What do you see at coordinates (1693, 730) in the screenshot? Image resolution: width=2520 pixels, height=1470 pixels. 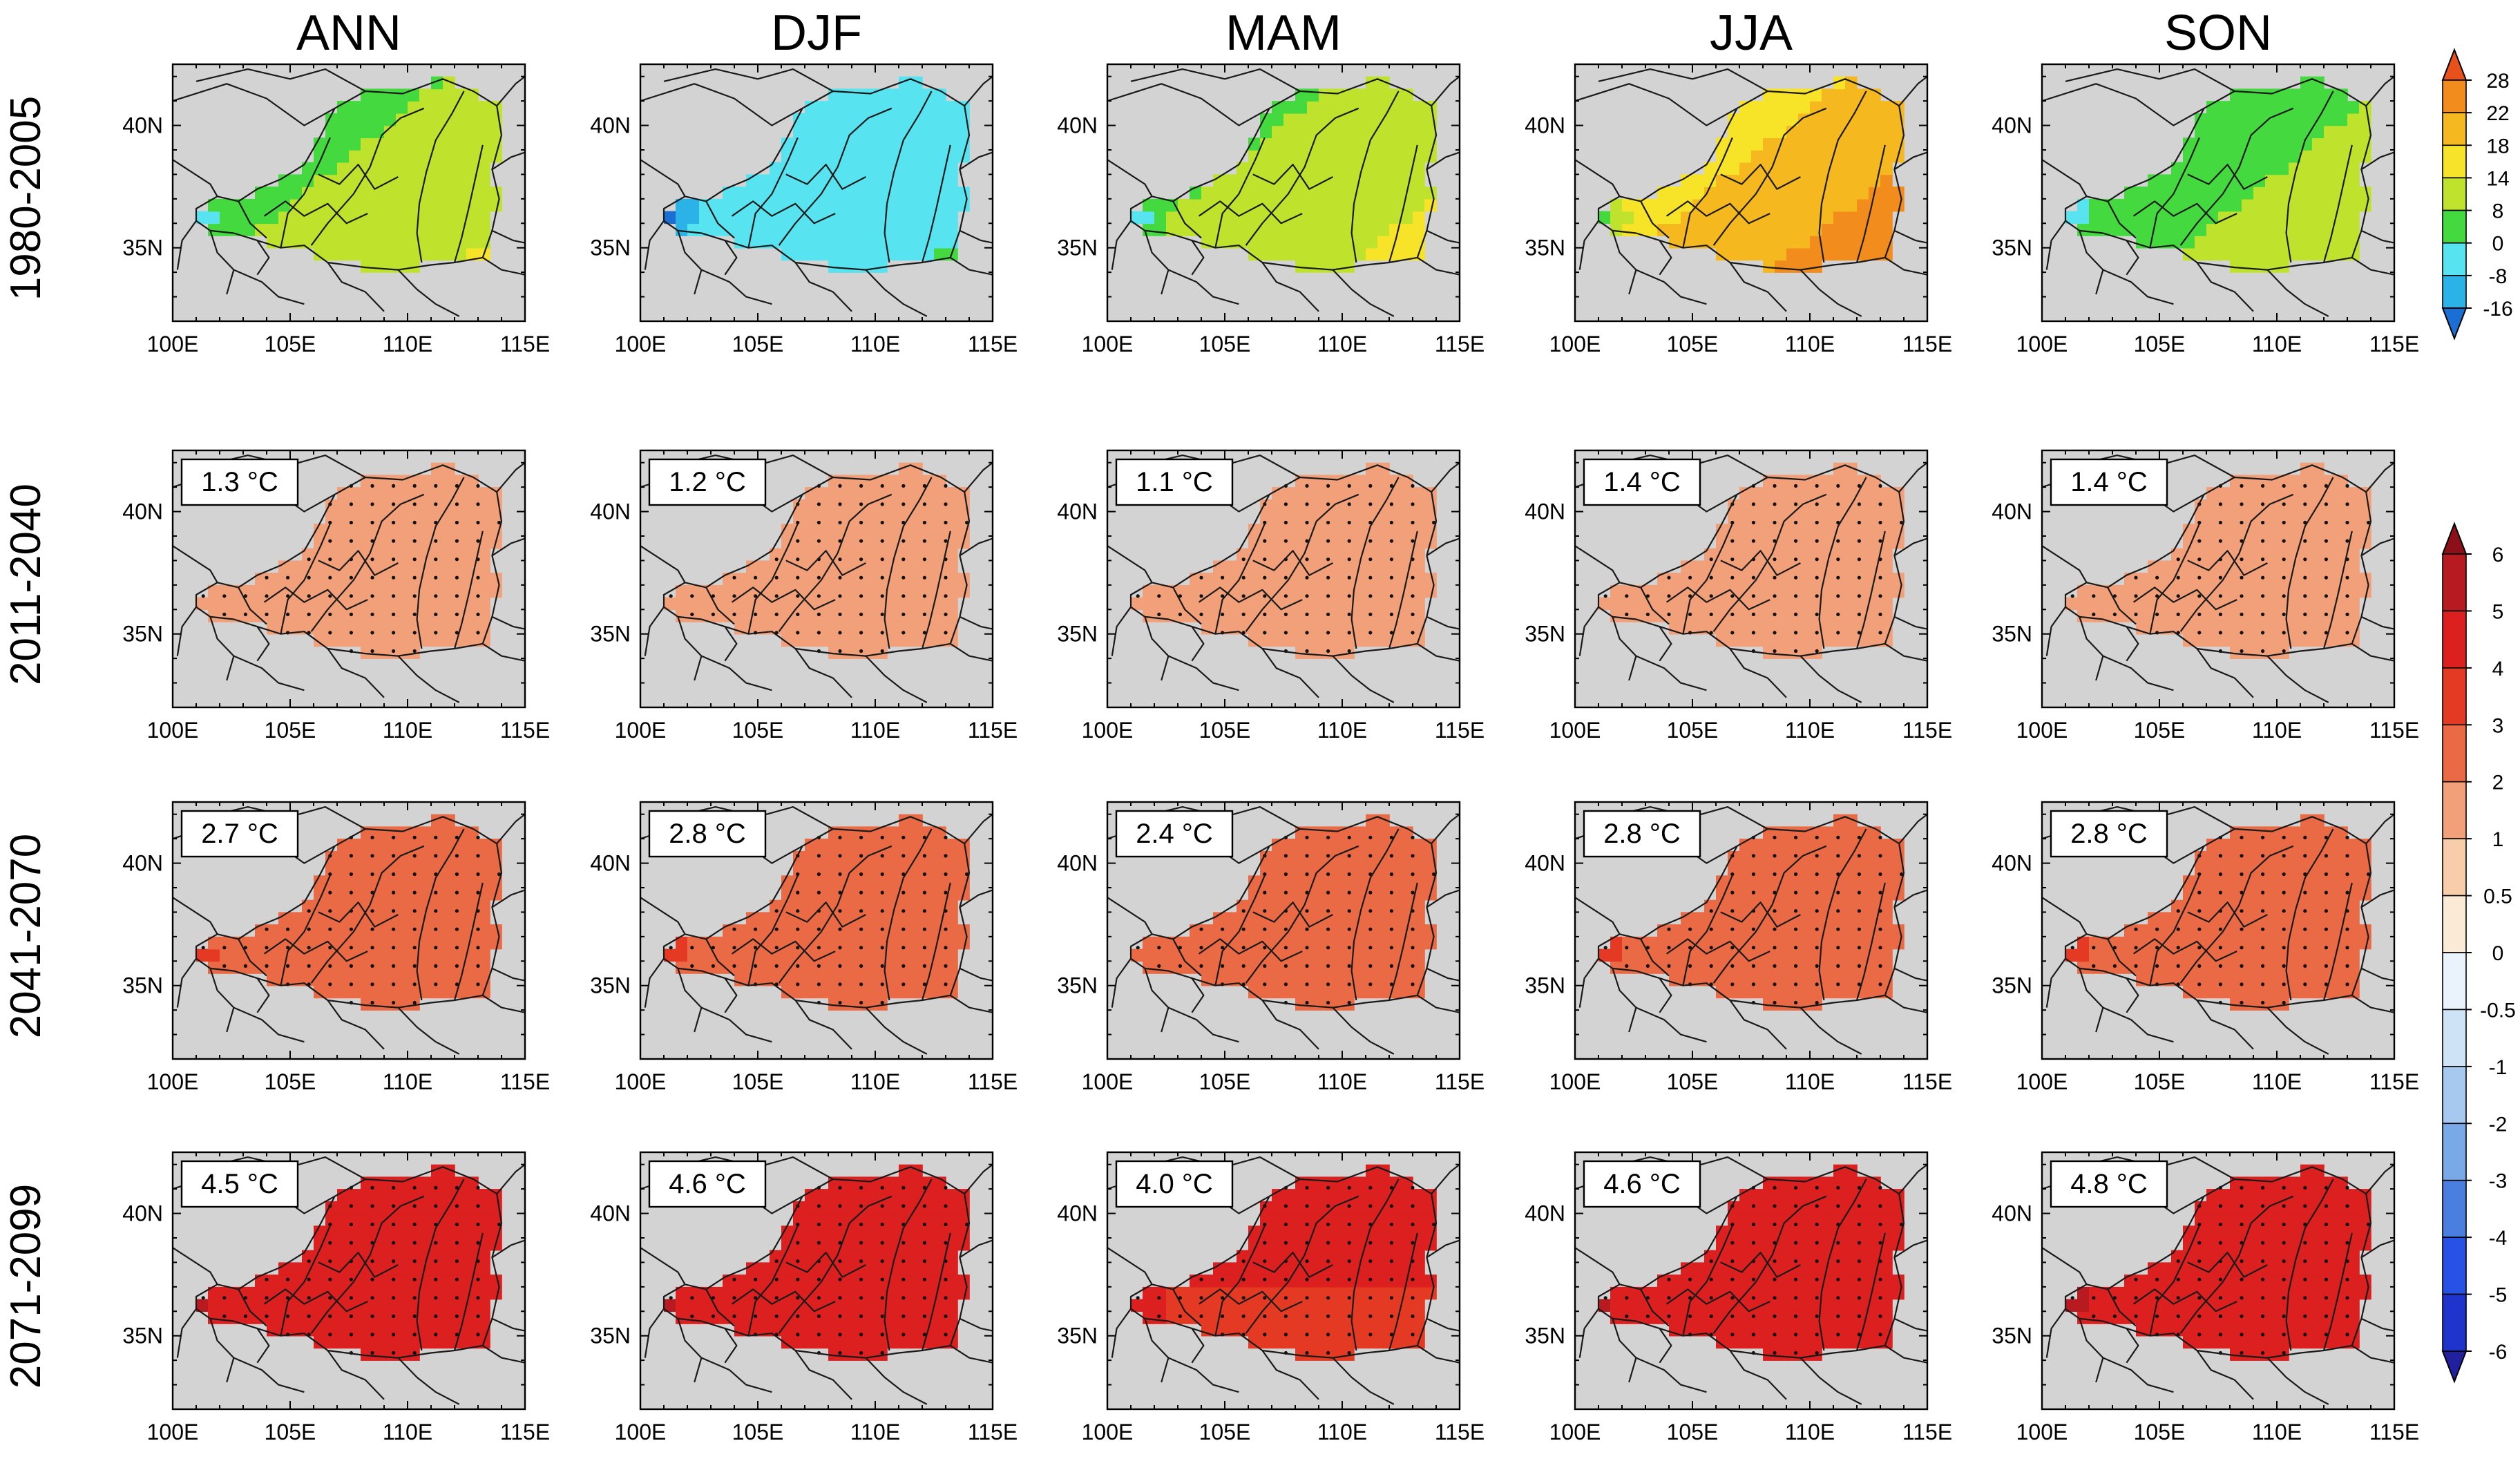 I see `x-tick-label: 105E` at bounding box center [1693, 730].